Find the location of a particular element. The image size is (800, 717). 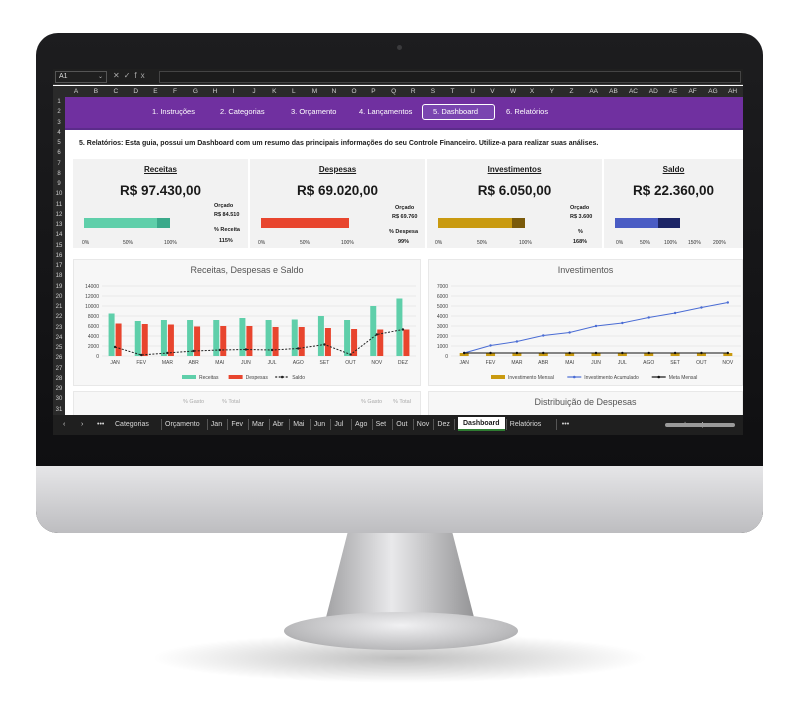

sheet-tab-abr: Abr is located at coordinates (278, 424).